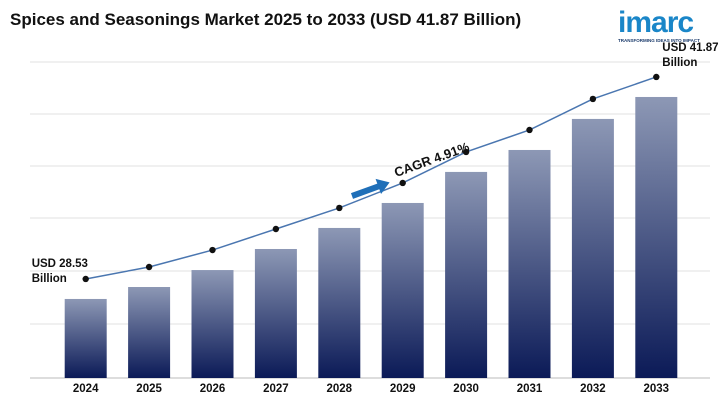 This screenshot has width=720, height=405. Describe the element at coordinates (593, 389) in the screenshot. I see `x-tick-label: 2032` at that location.